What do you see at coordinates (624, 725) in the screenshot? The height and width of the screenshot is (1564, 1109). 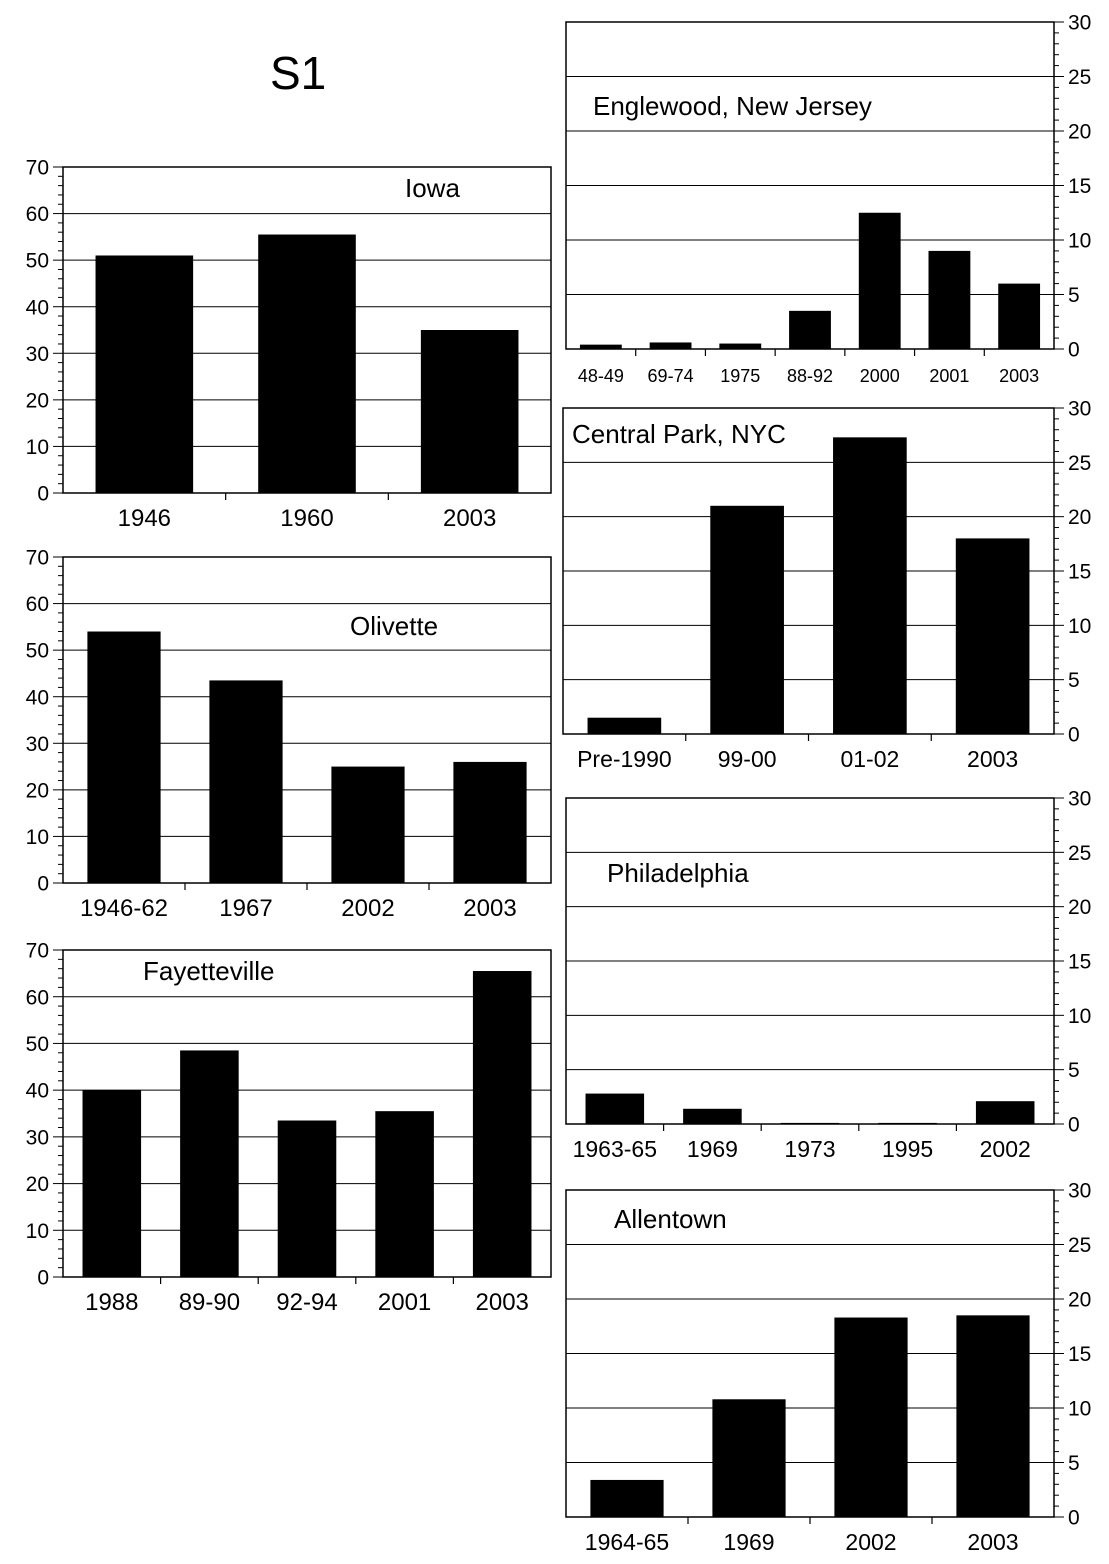 I see `bar-pre-1990` at bounding box center [624, 725].